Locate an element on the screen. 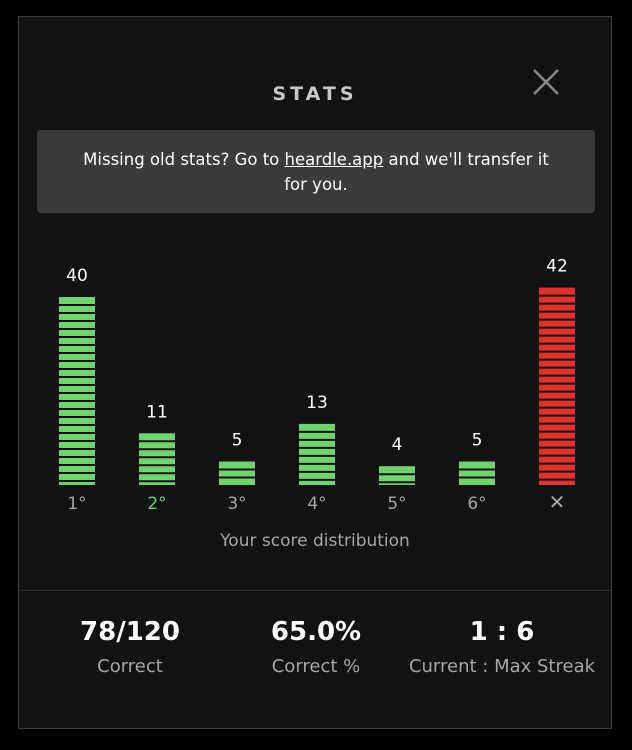 The height and width of the screenshot is (750, 632). close-icon is located at coordinates (546, 82).